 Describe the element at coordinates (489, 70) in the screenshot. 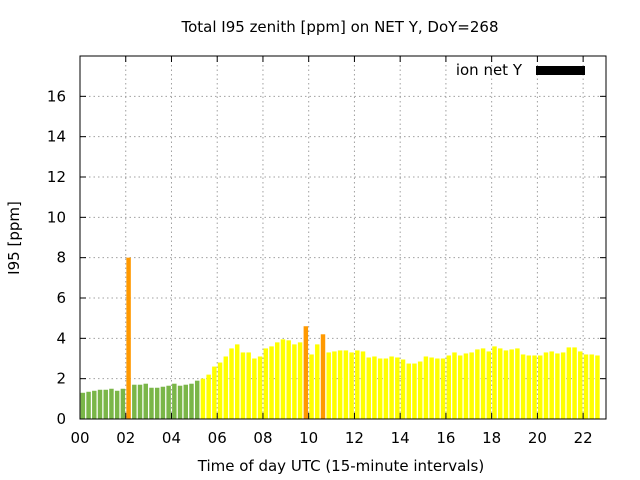

I see `legend-label: ion net Y` at that location.